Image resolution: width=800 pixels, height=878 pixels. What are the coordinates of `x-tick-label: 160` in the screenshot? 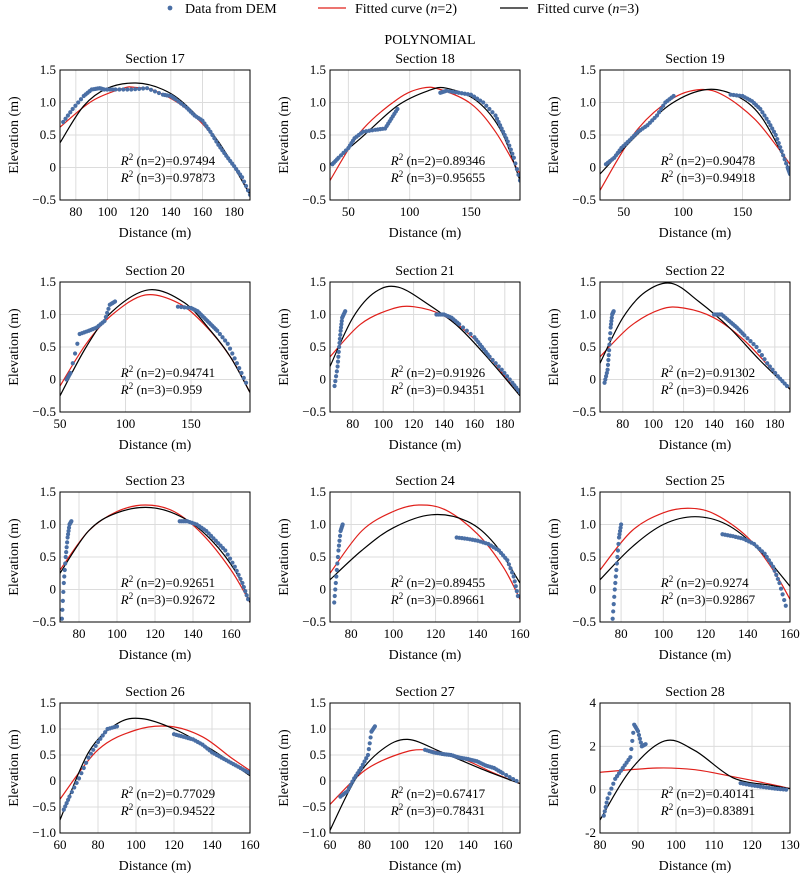 It's located at (503, 844).